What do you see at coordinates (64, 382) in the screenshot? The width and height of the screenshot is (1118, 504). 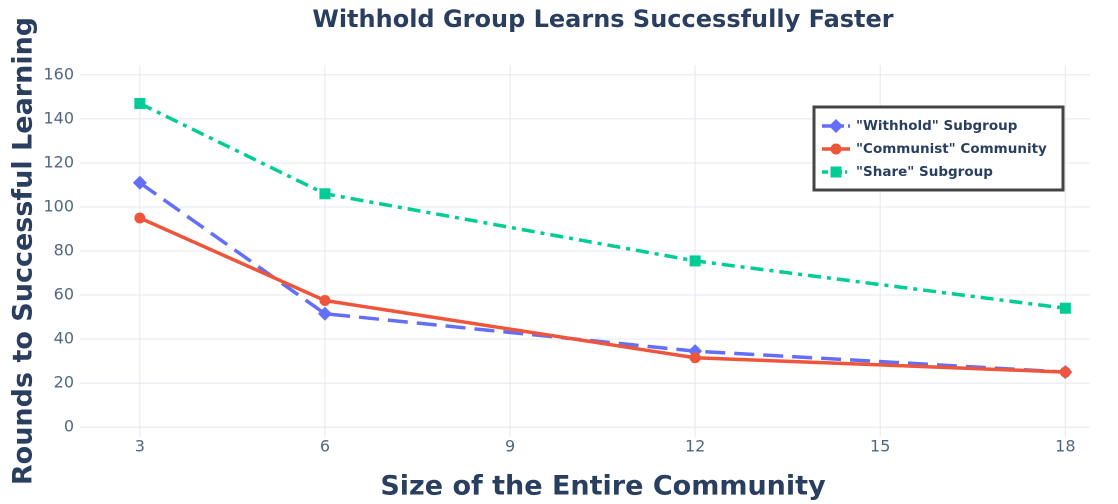 I see `y-tick-label: 20` at bounding box center [64, 382].